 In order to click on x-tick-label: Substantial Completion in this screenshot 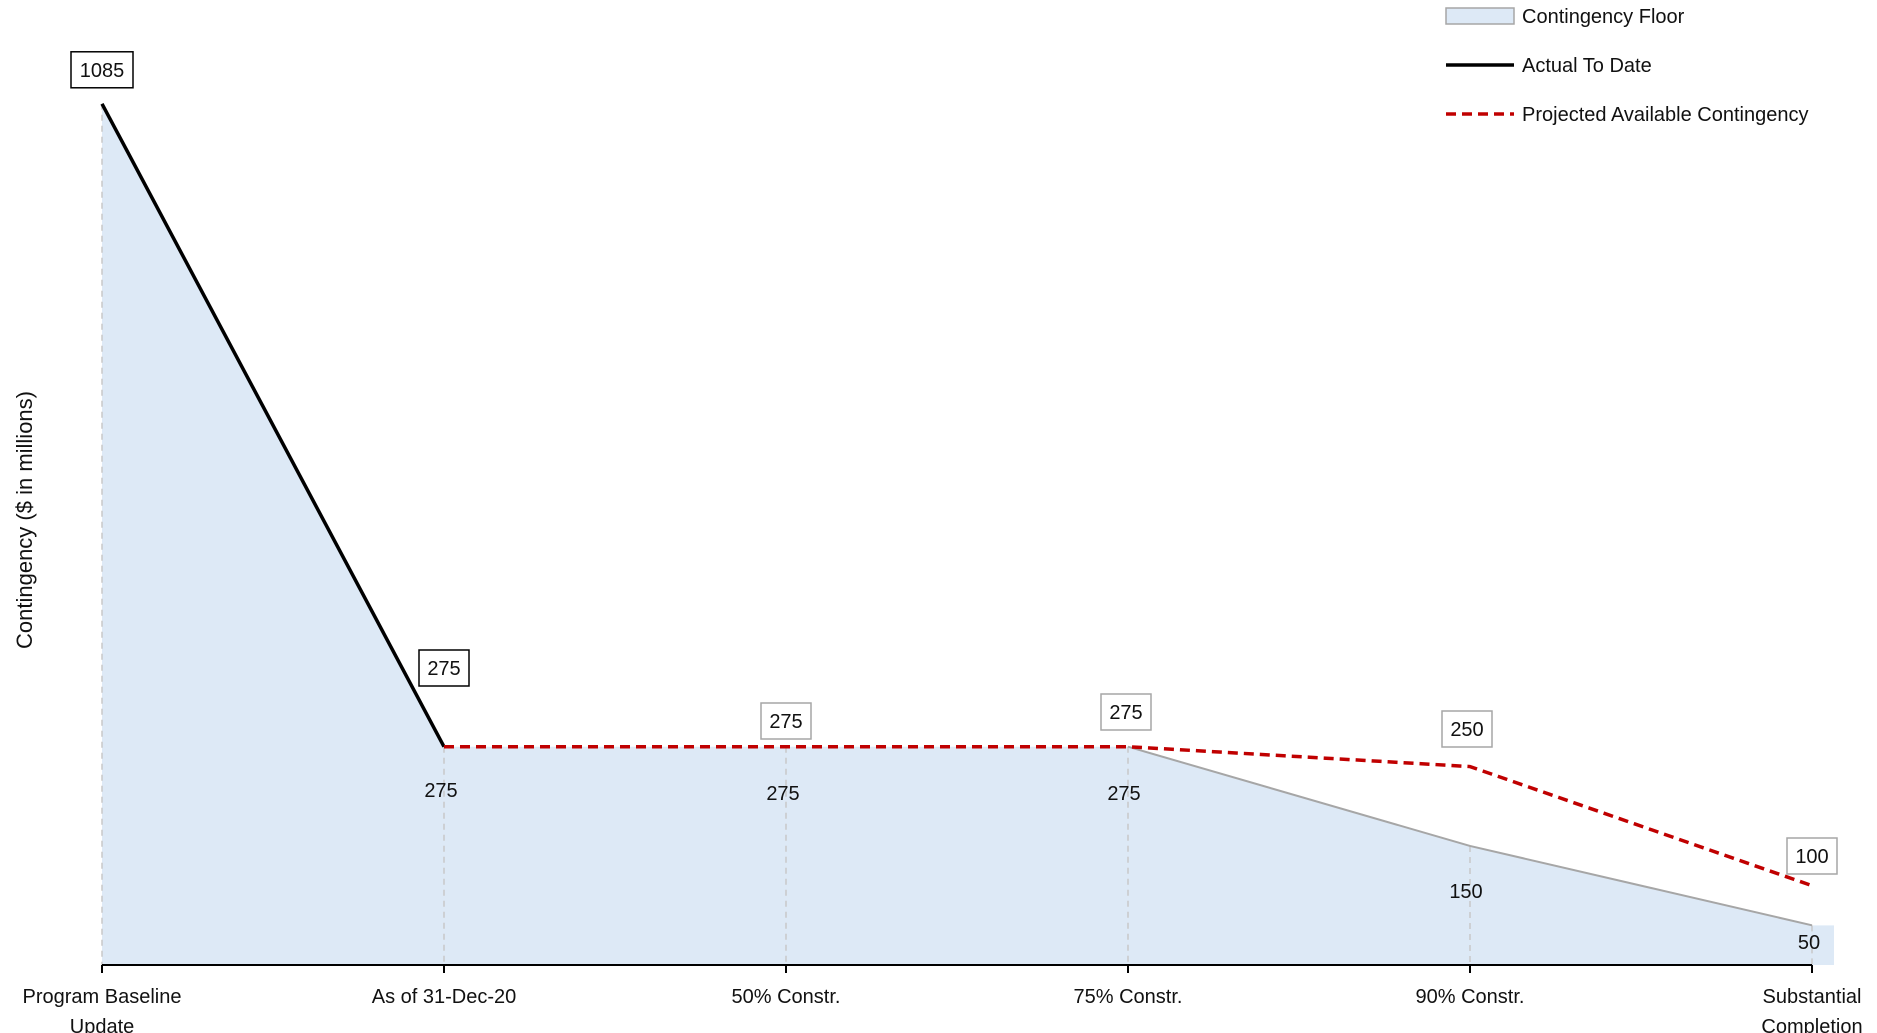, I will do `click(1811, 1009)`.